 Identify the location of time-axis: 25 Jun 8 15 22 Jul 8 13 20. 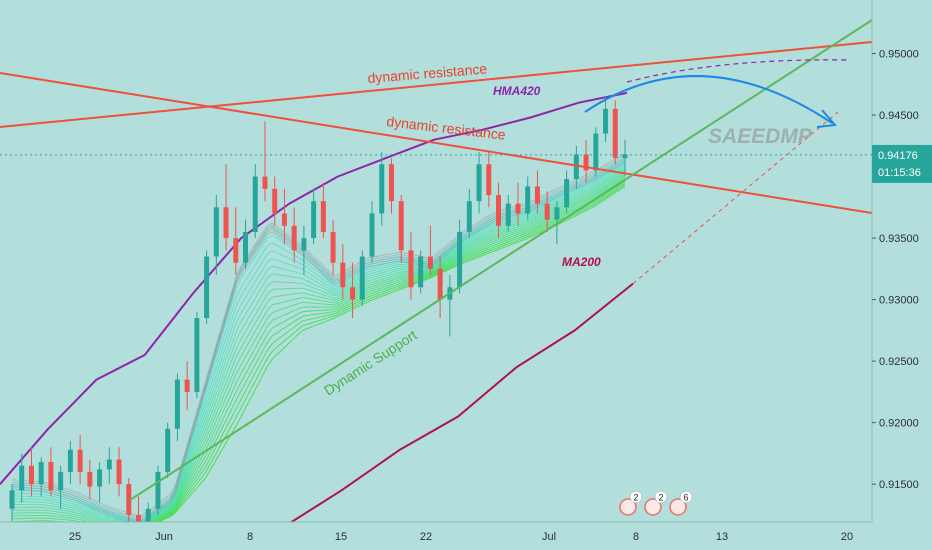
(466, 535).